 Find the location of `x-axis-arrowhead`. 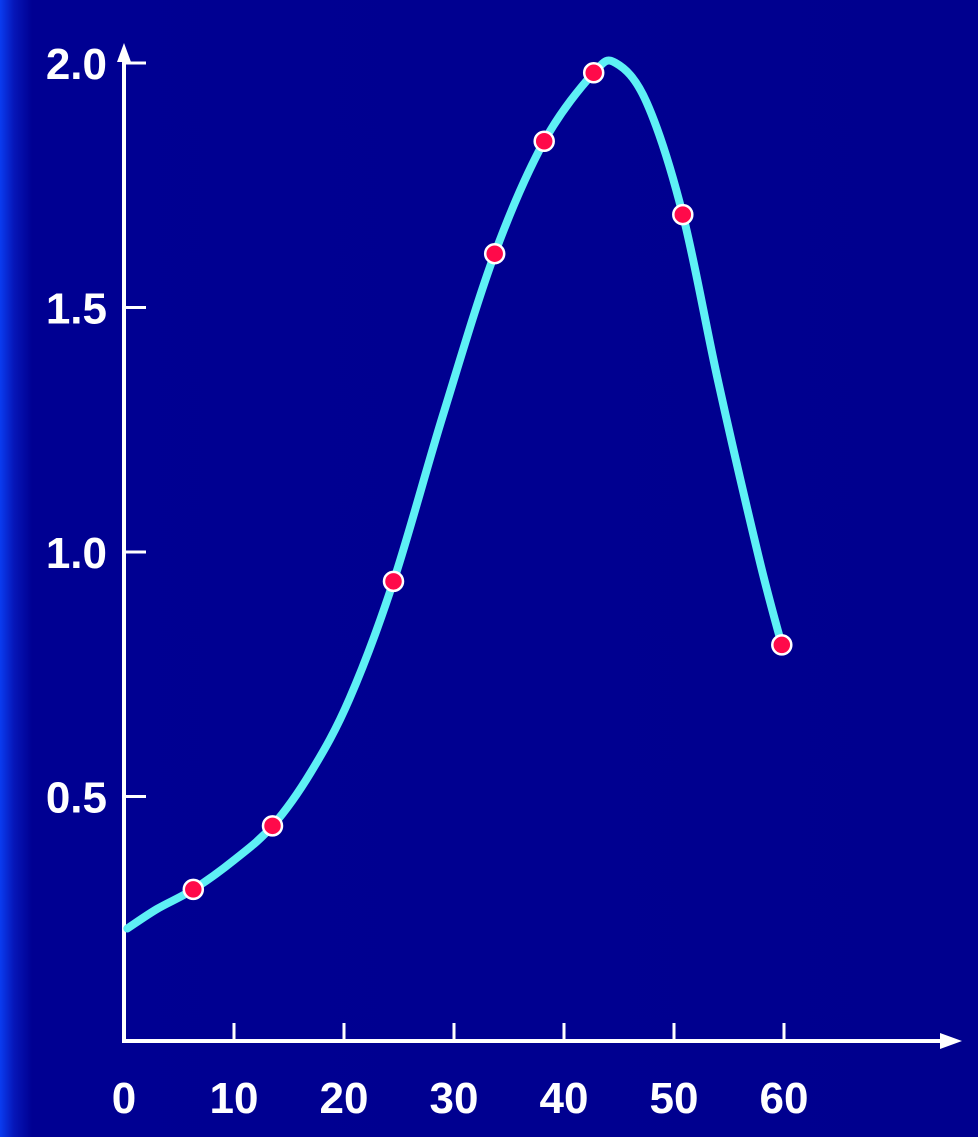

x-axis-arrowhead is located at coordinates (951, 1041).